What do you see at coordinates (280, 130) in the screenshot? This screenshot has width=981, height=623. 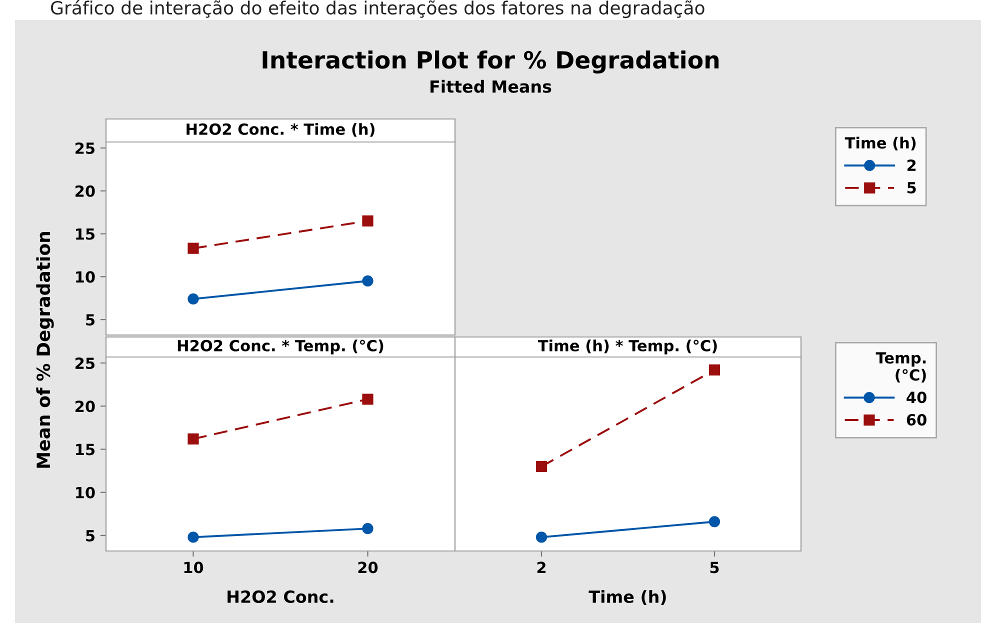 I see `chart-title: H2O2 Conc. * Time (h)` at bounding box center [280, 130].